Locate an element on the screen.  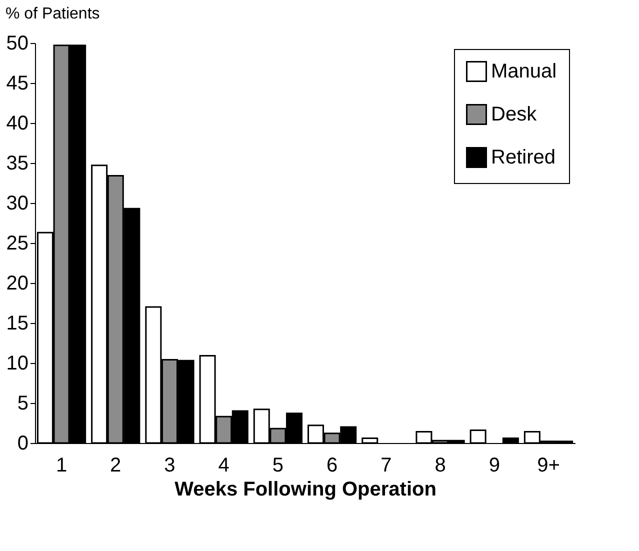
x-tick-label: 8 is located at coordinates (440, 465).